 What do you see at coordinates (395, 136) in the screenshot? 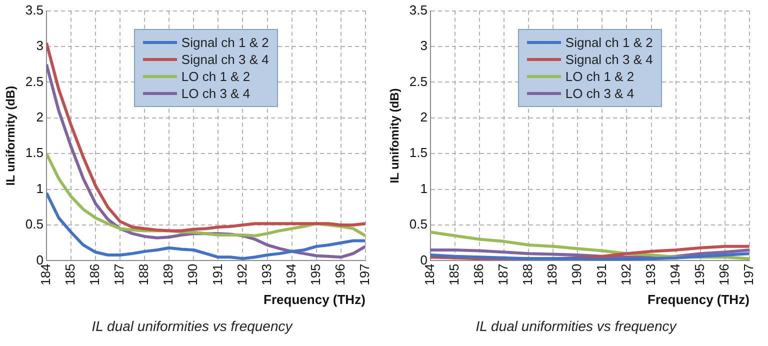
I see `y-axis-title: IL unifomity (dB)` at bounding box center [395, 136].